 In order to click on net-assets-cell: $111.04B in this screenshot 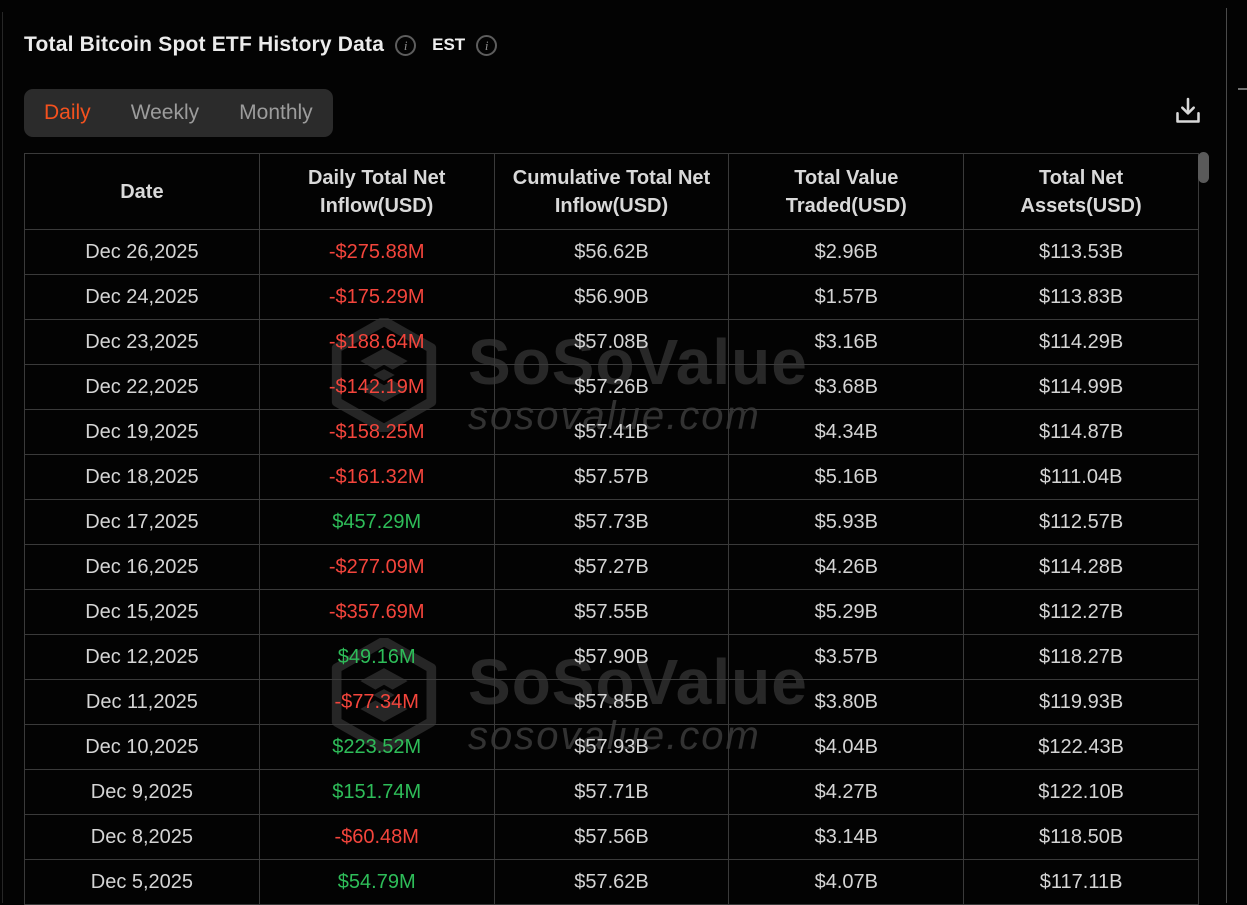, I will do `click(1081, 477)`.